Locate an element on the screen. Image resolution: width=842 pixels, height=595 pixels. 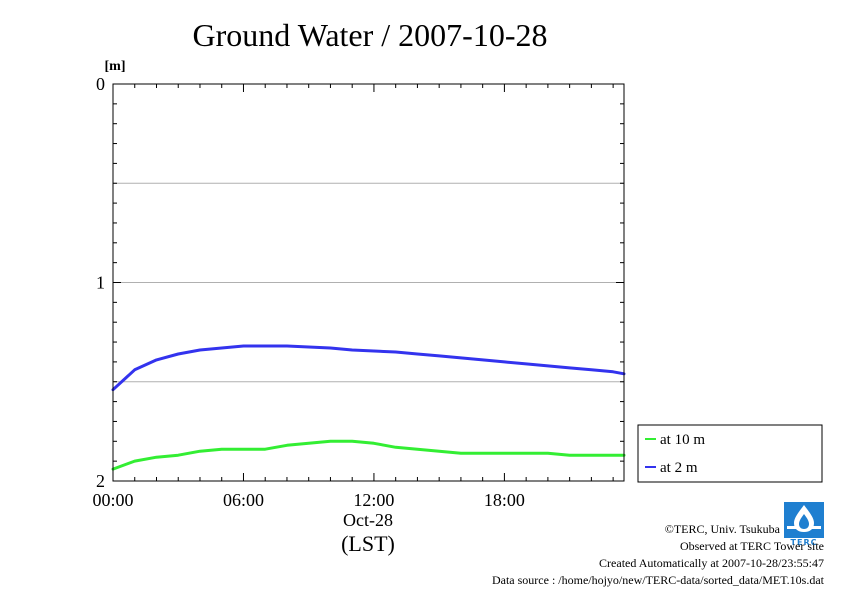
legend: at 10 m at 2 m is located at coordinates (730, 453).